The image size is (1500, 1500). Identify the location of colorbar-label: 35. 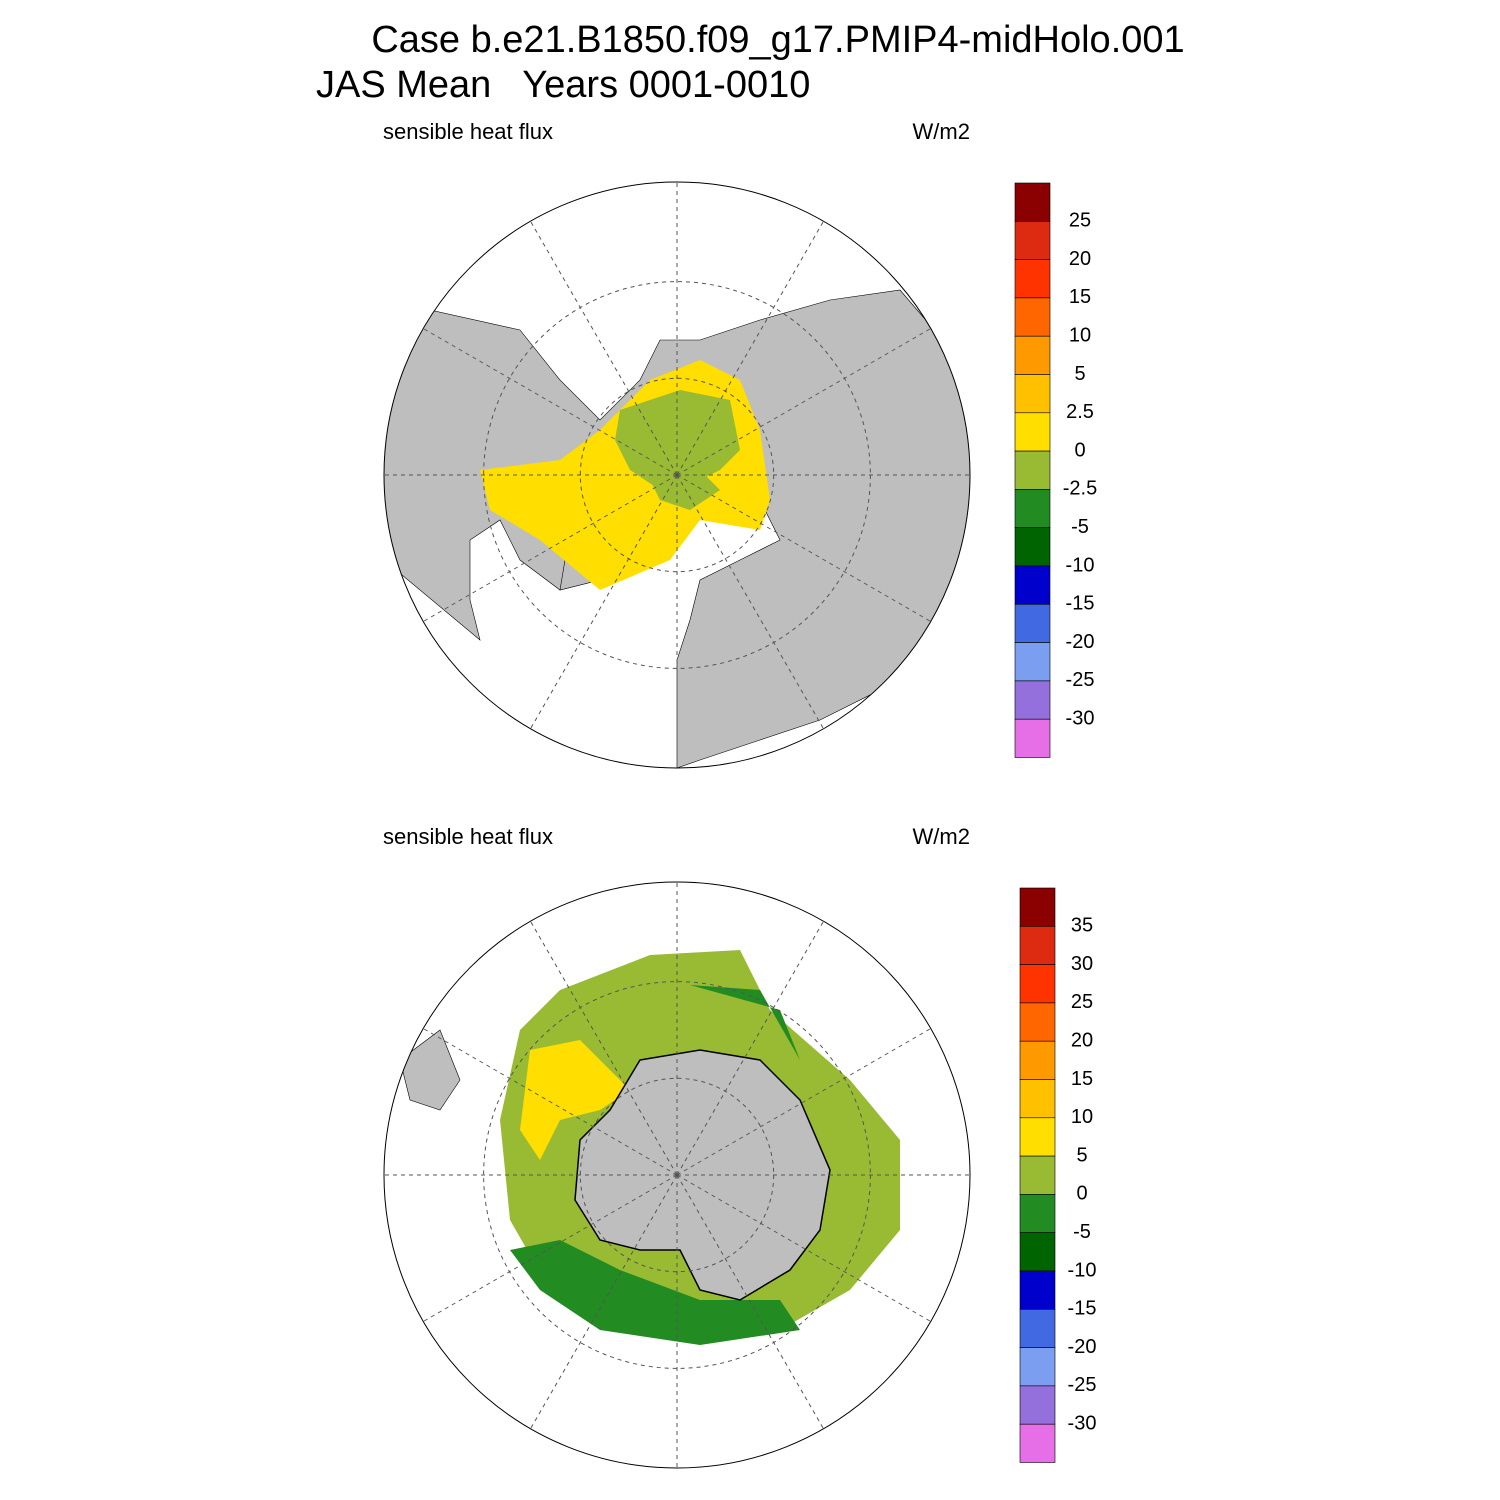
(1082, 926).